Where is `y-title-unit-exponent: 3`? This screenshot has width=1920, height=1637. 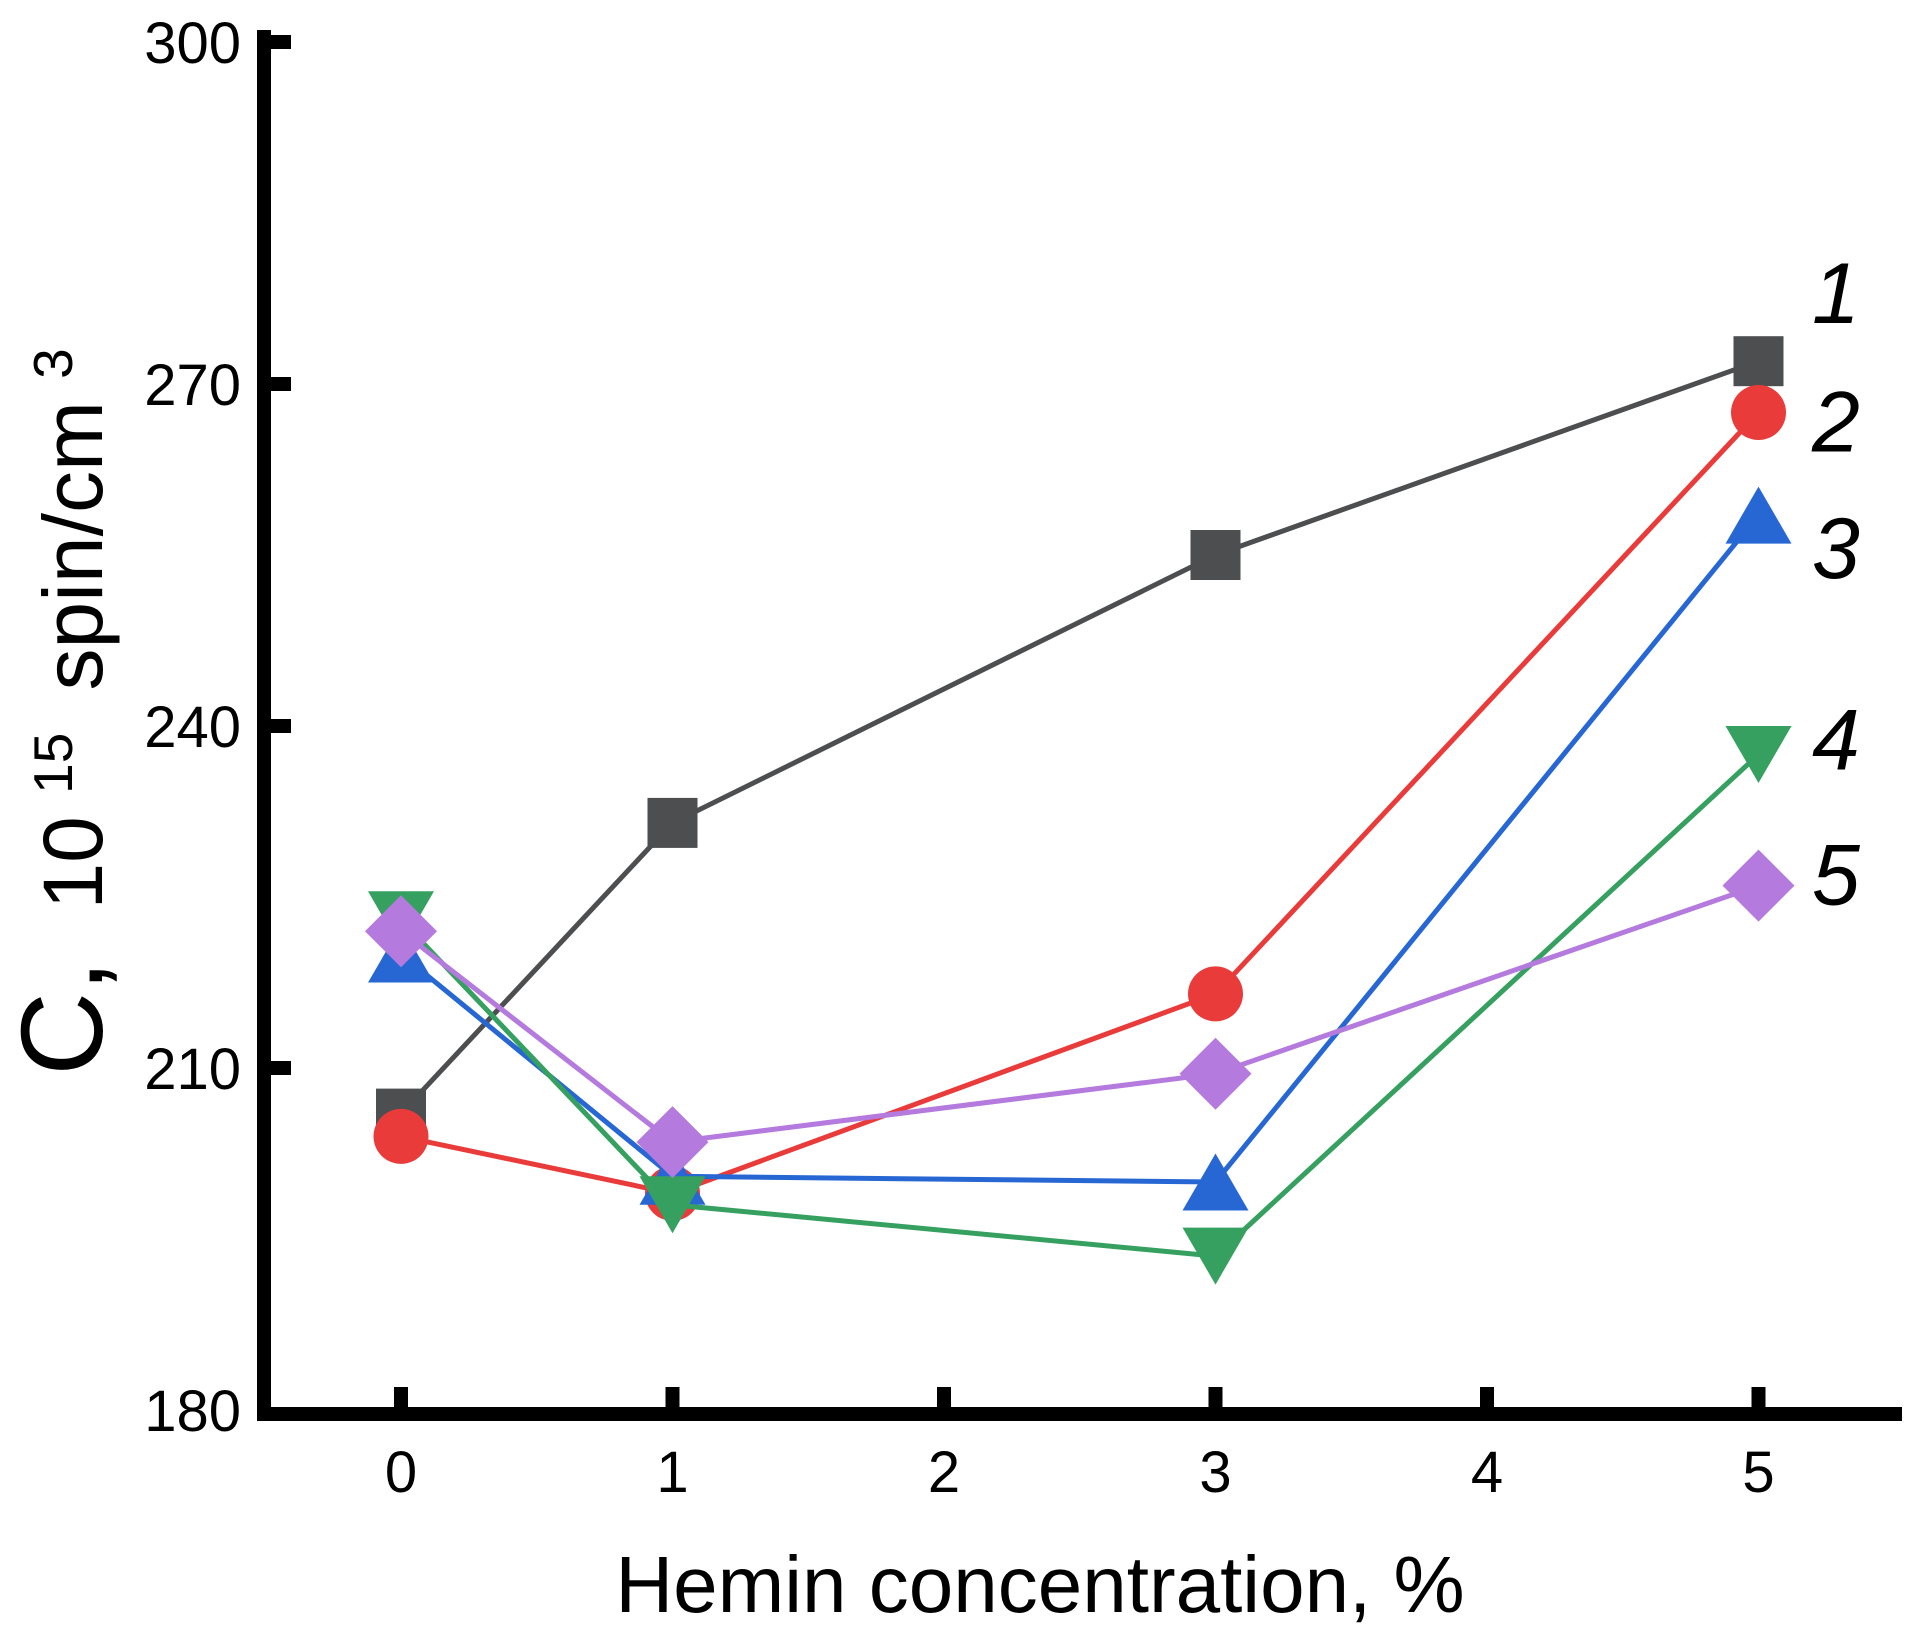 y-title-unit-exponent: 3 is located at coordinates (53, 363).